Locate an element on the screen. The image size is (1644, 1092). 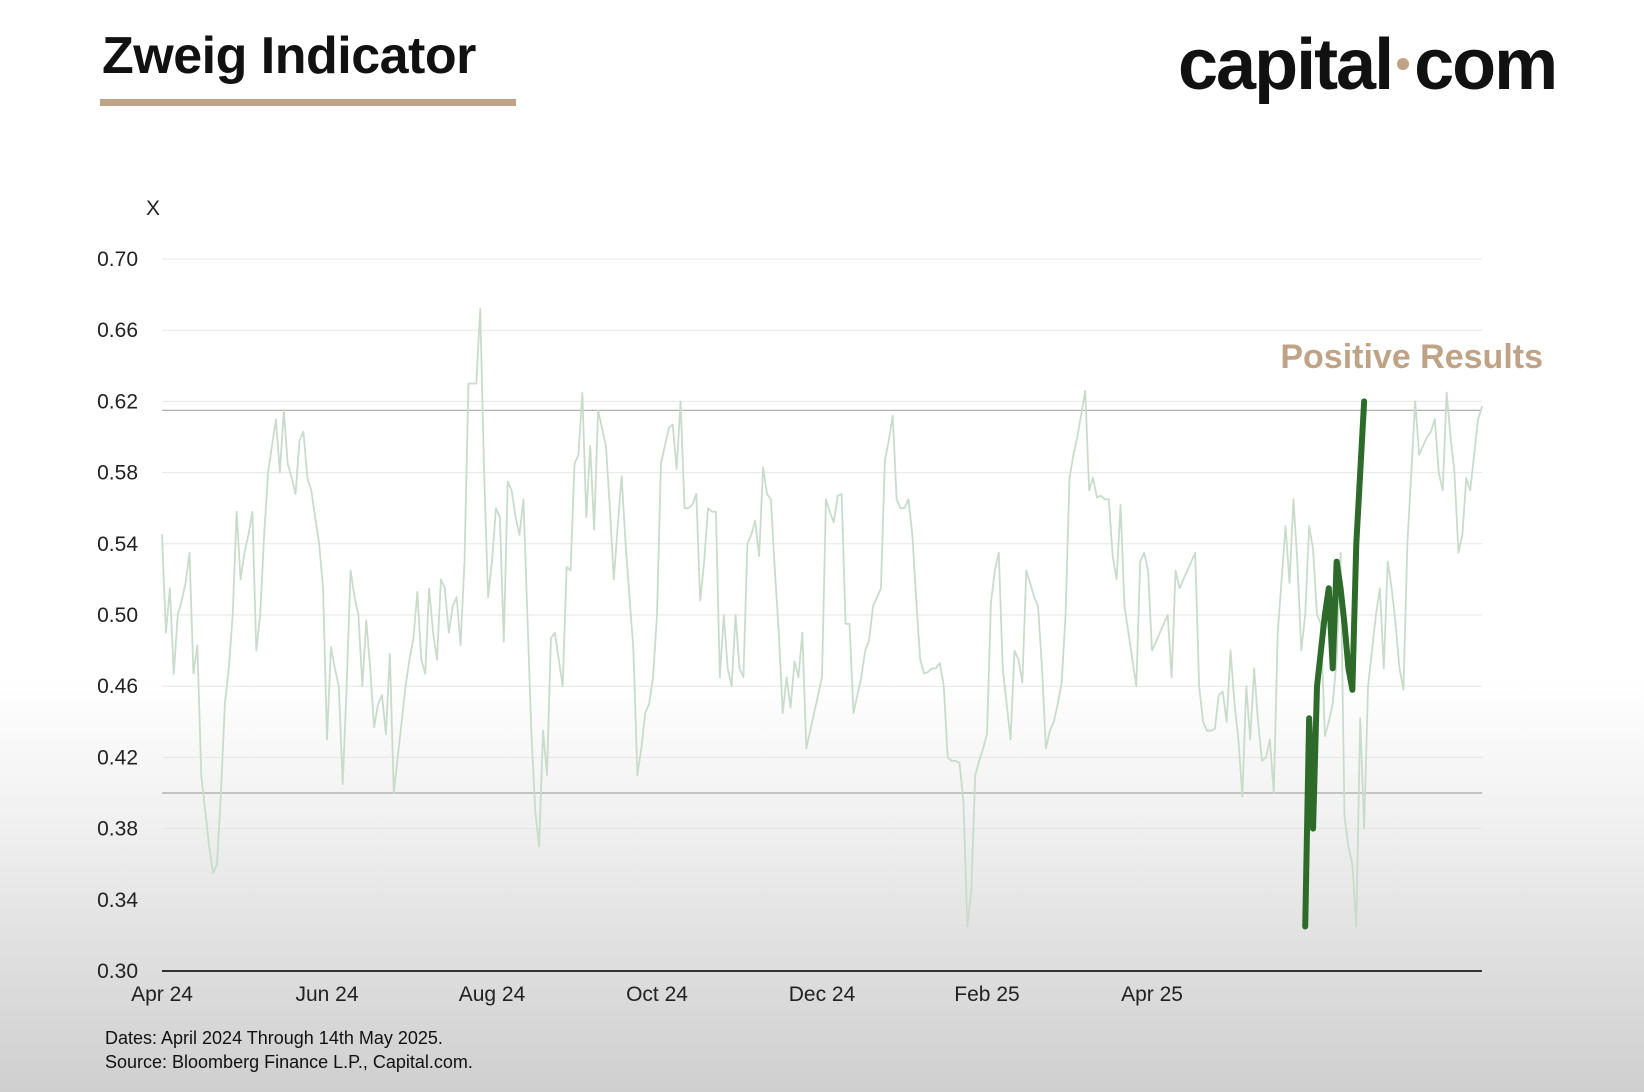
brand-logo: capital com is located at coordinates (1368, 65).